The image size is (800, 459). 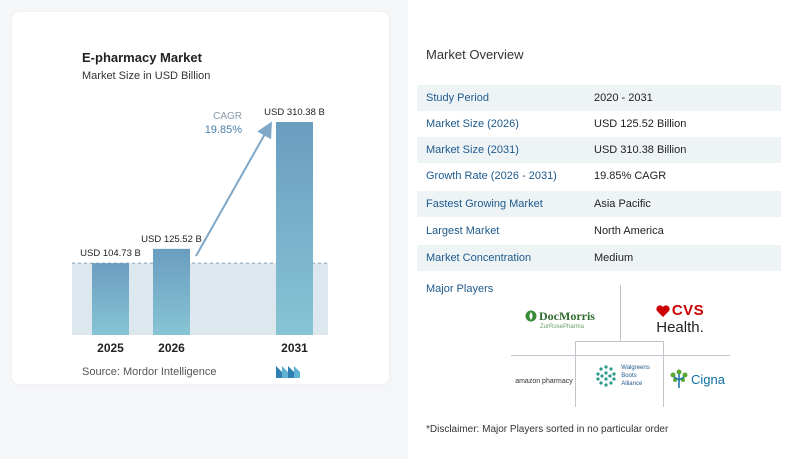 I want to click on tick-label-2026: 2026, so click(x=171, y=348).